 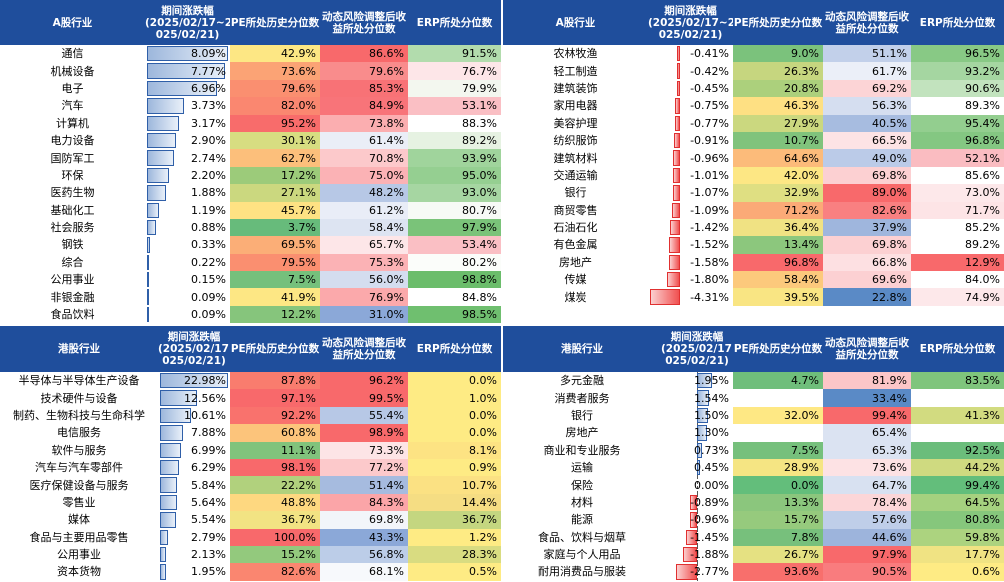 What do you see at coordinates (208, 297) in the screenshot?
I see `change-value: 0.09%` at bounding box center [208, 297].